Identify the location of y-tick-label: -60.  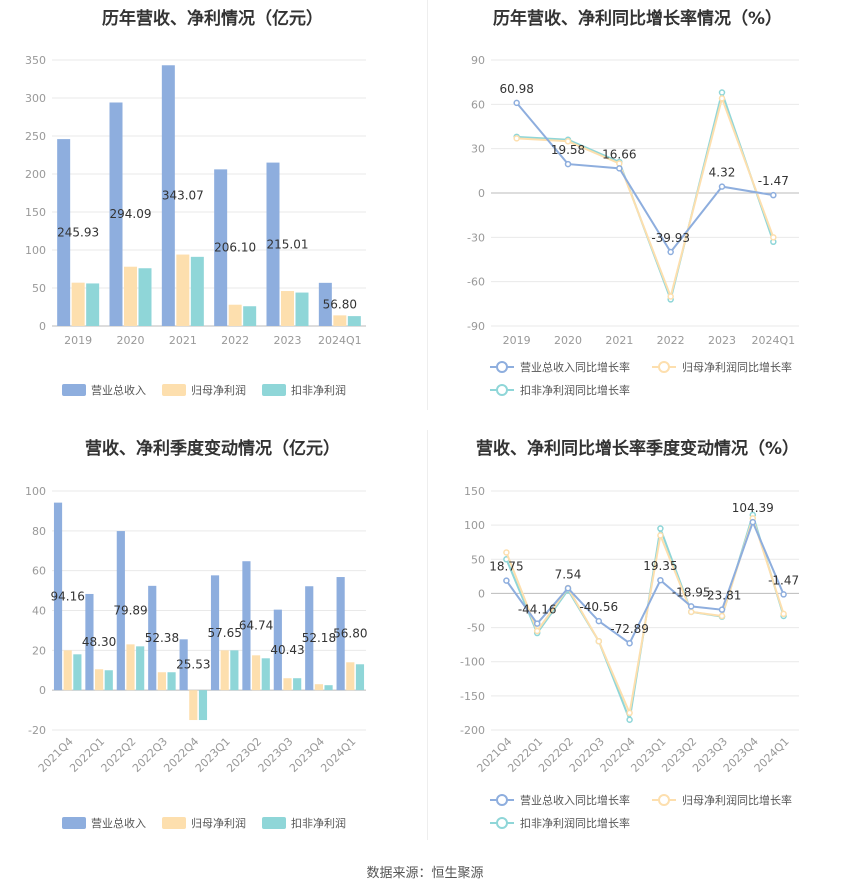
(476, 282).